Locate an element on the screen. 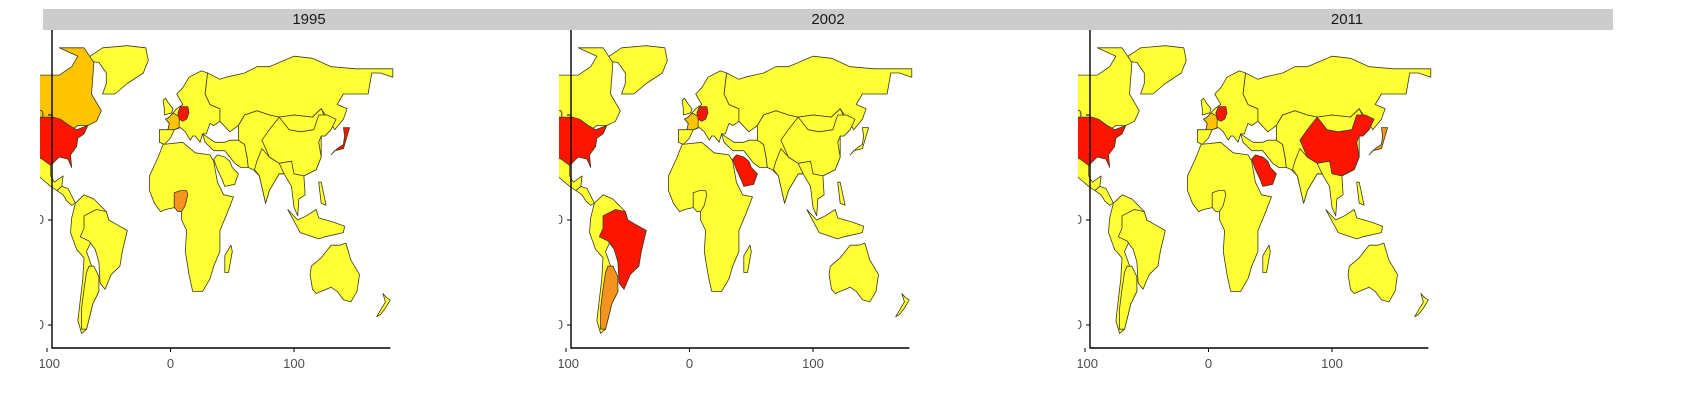 Image resolution: width=1702 pixels, height=406 pixels. facet-strip-year: 1995 is located at coordinates (309, 19).